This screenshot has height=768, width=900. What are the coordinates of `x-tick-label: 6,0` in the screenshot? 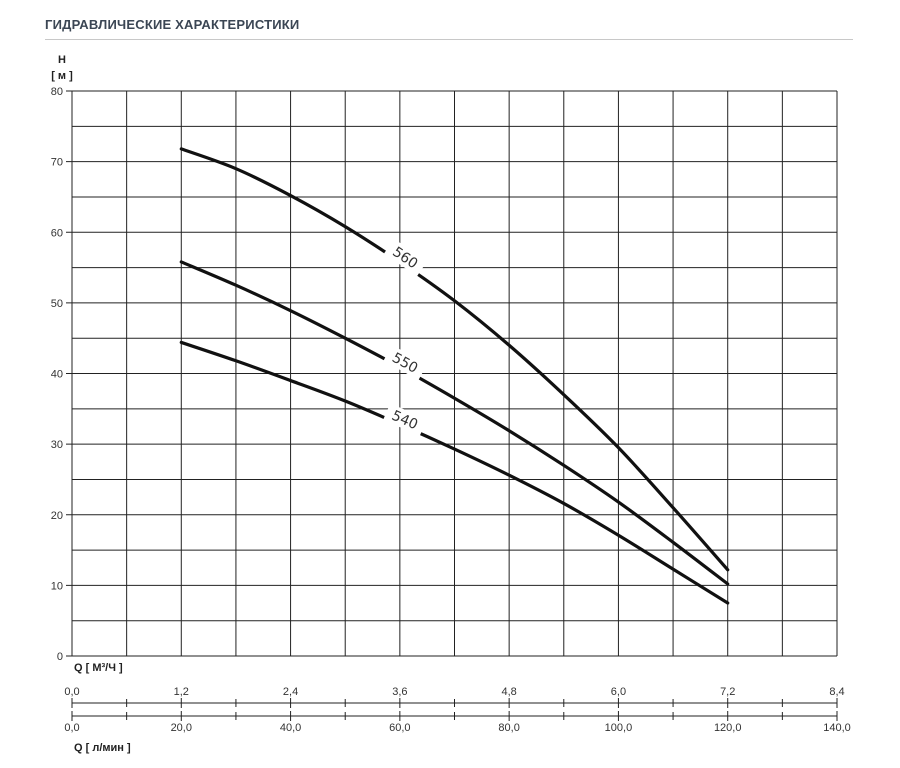 It's located at (618, 692).